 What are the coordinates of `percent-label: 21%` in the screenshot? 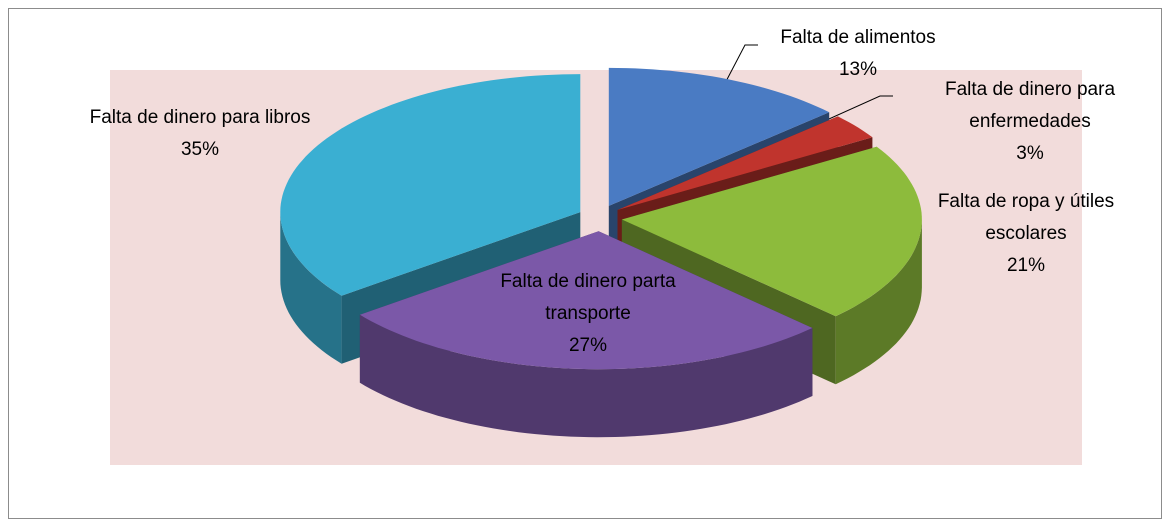 It's located at (1026, 265).